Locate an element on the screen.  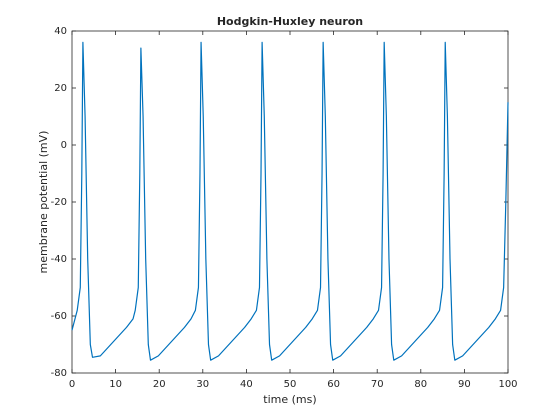
x-tick-label: 20 is located at coordinates (159, 384).